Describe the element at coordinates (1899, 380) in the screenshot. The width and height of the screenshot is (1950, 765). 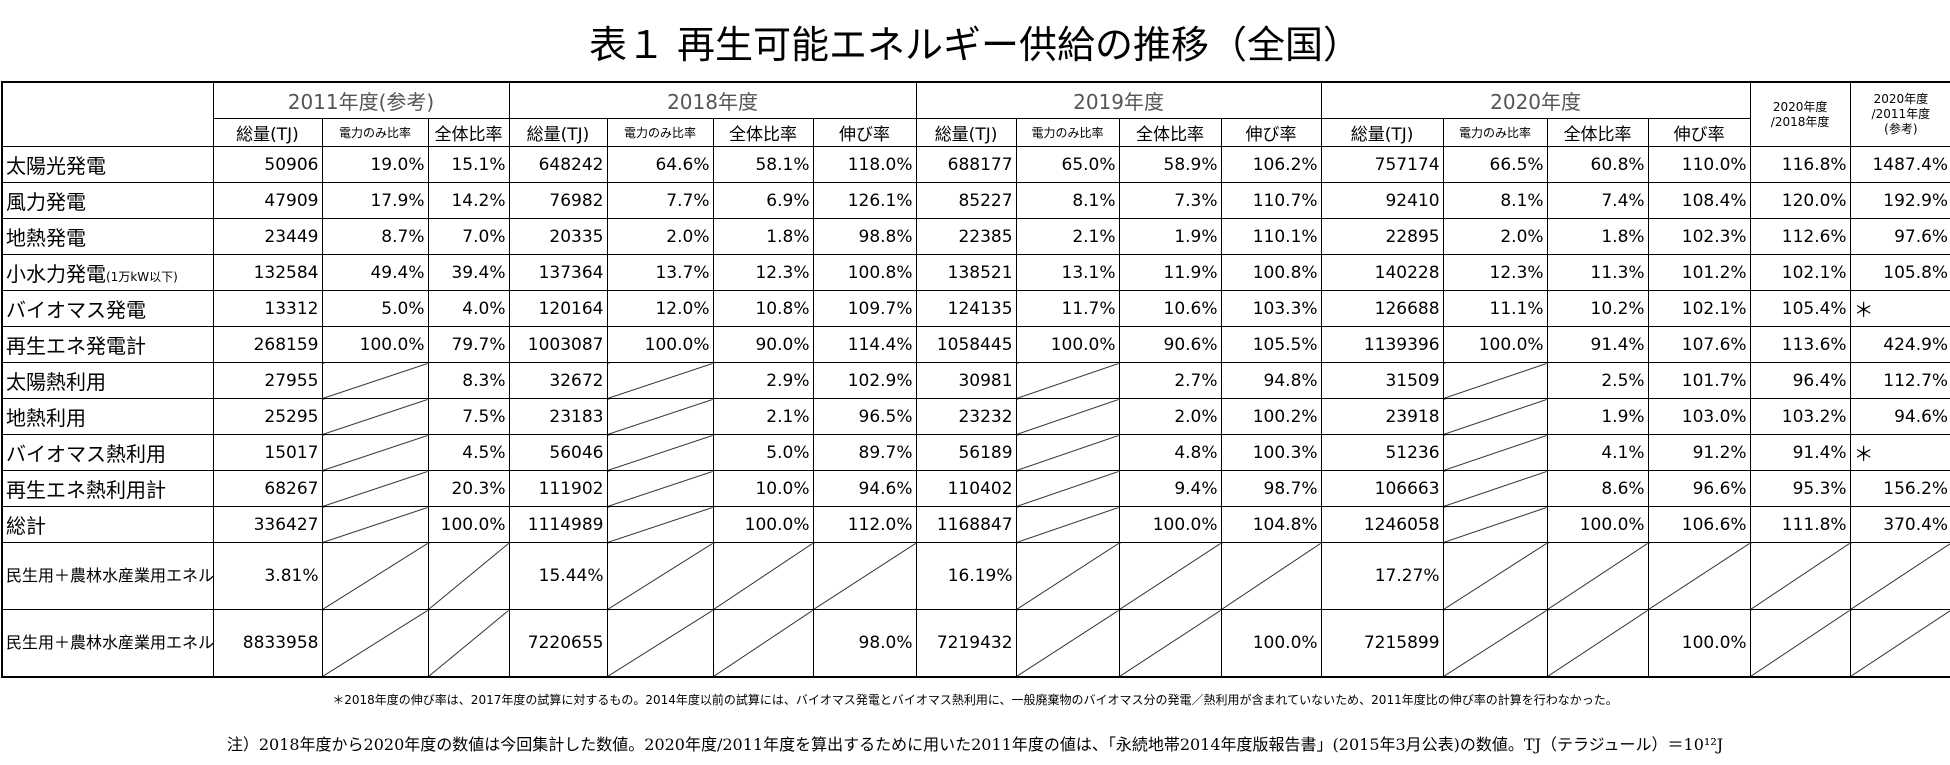
I see `value-cell: 112.7%` at that location.